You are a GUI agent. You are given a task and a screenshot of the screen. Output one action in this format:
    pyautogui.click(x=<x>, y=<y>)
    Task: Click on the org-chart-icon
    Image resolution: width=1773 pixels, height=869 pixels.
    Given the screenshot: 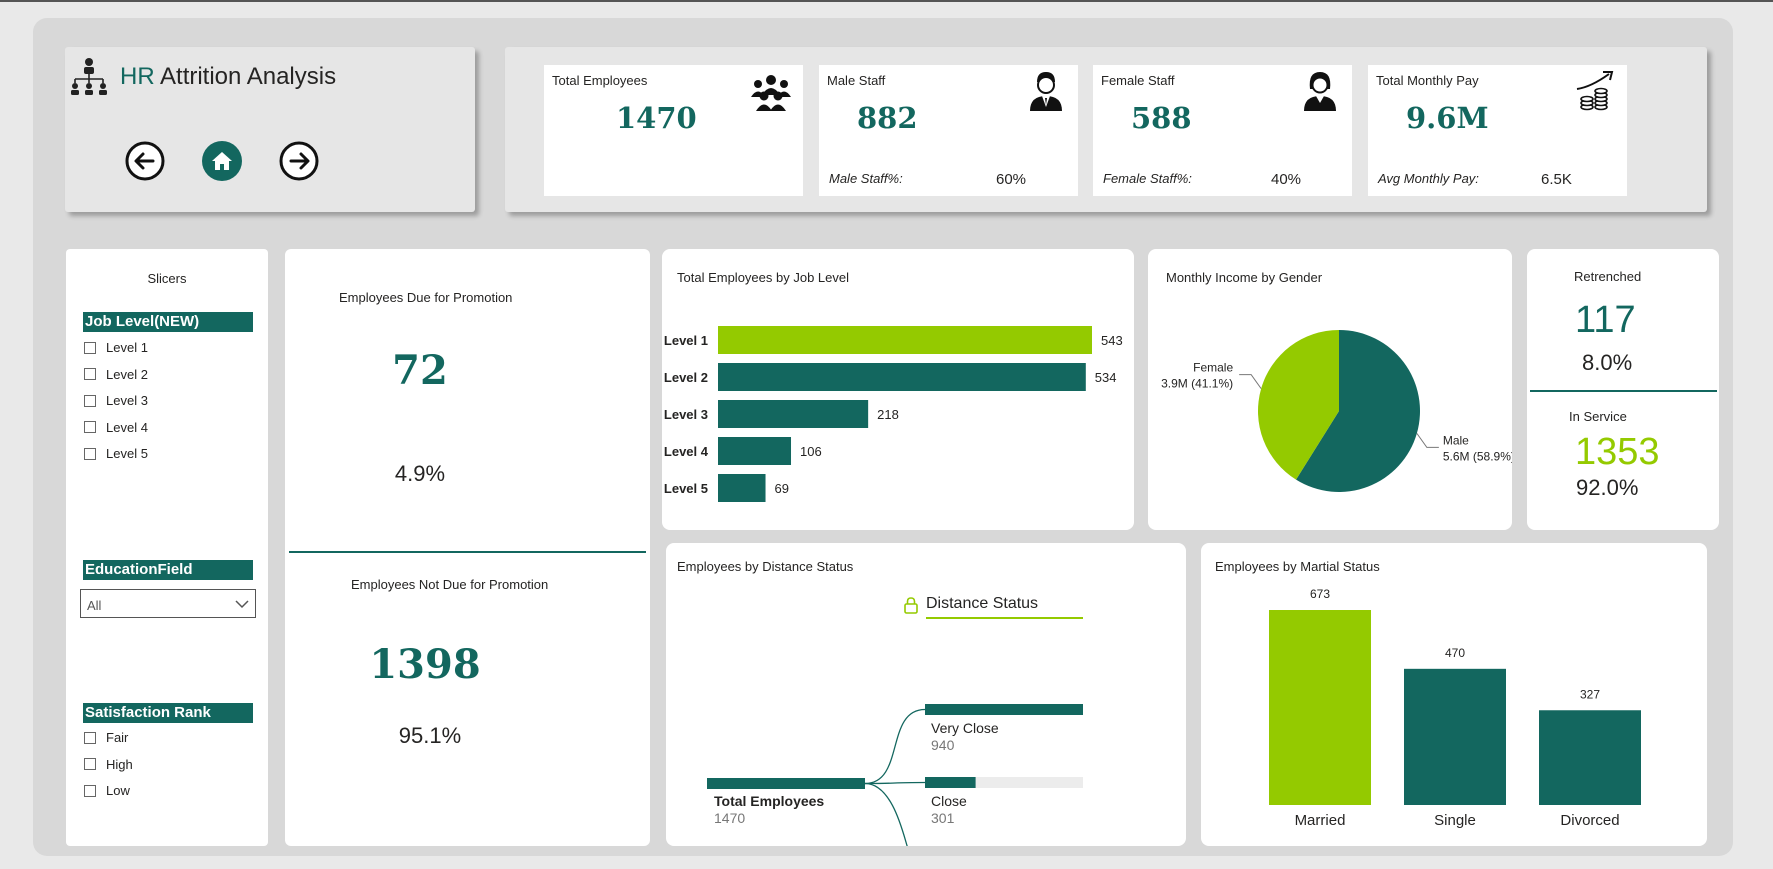 What is the action you would take?
    pyautogui.click(x=89, y=76)
    